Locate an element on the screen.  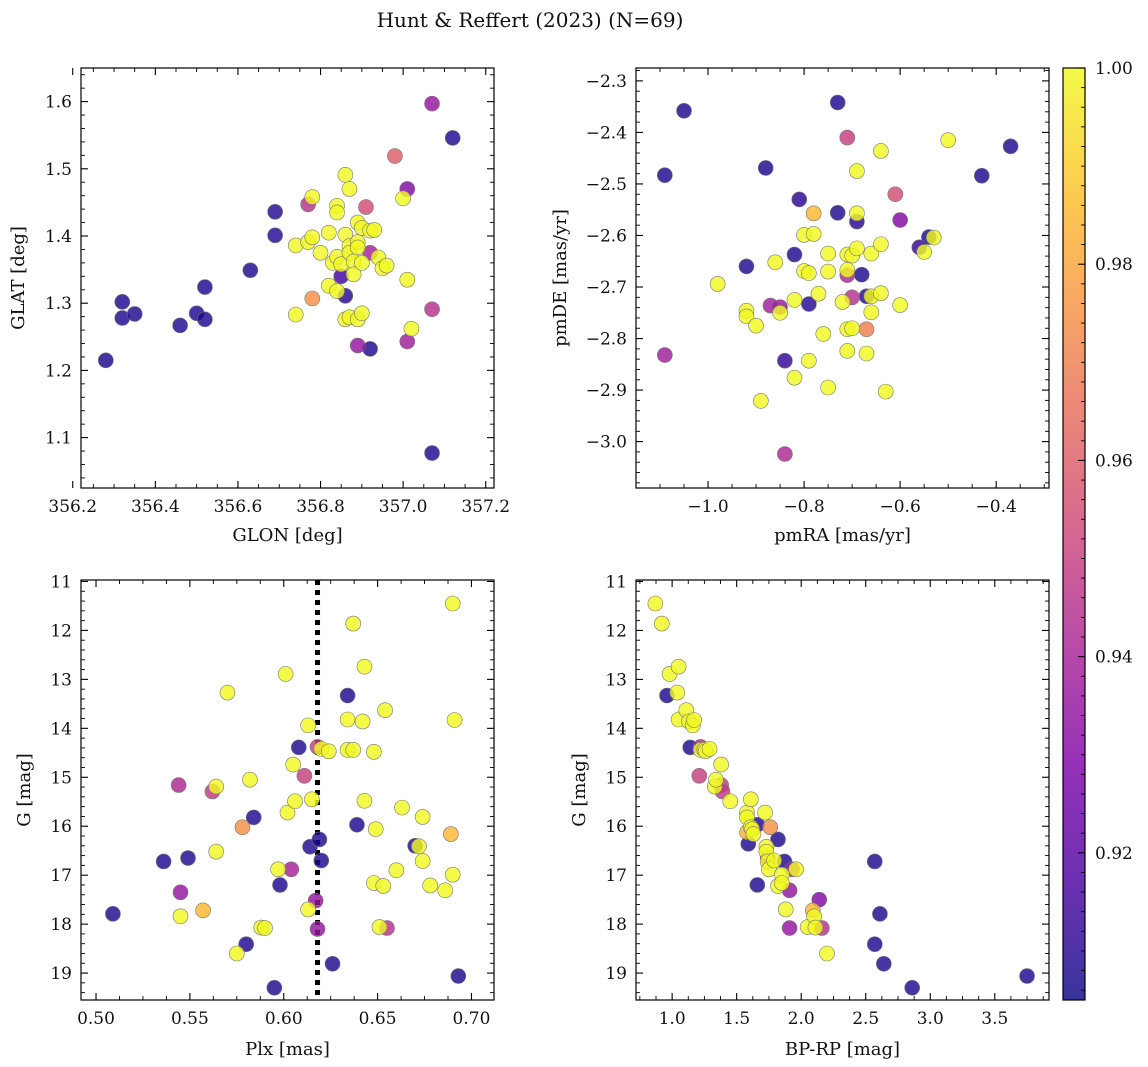
x-tick-label: 357.0 is located at coordinates (403, 507).